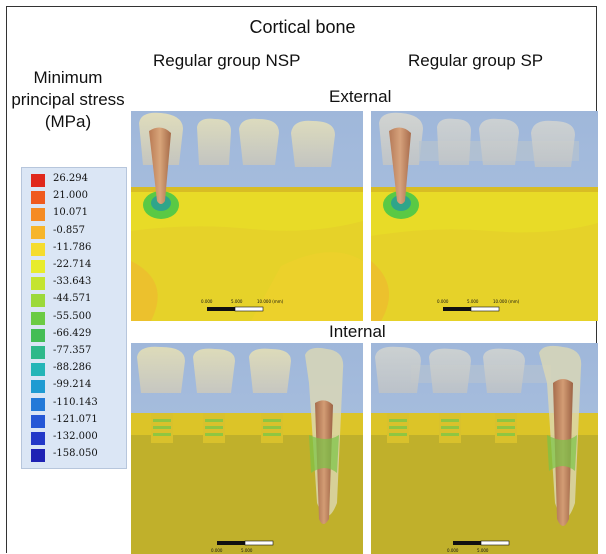  What do you see at coordinates (68, 99) in the screenshot?
I see `legend-title: Minimum principal stress (MPa)` at bounding box center [68, 99].